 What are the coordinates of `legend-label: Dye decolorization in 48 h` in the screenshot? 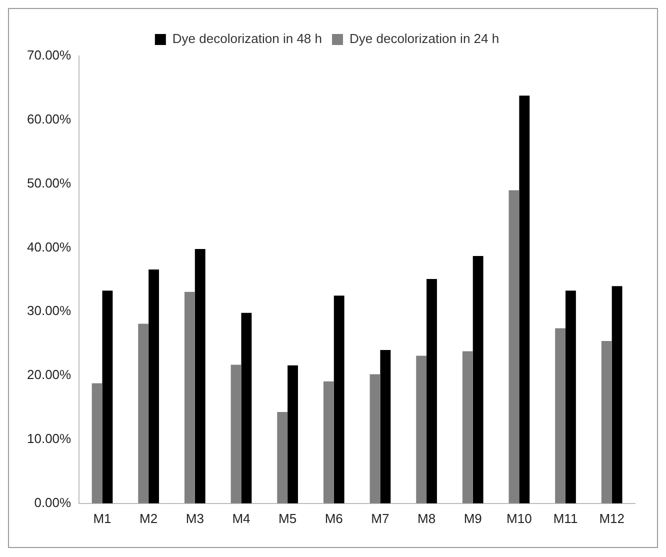 It's located at (247, 38).